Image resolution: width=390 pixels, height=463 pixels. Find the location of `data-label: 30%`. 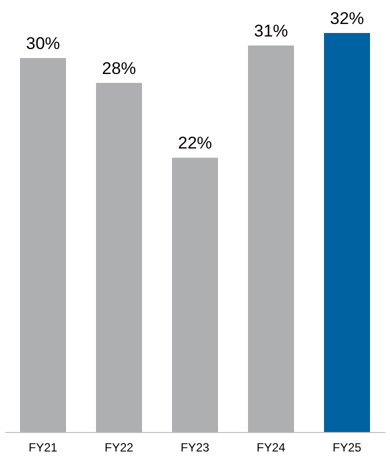

data-label: 30% is located at coordinates (43, 43).